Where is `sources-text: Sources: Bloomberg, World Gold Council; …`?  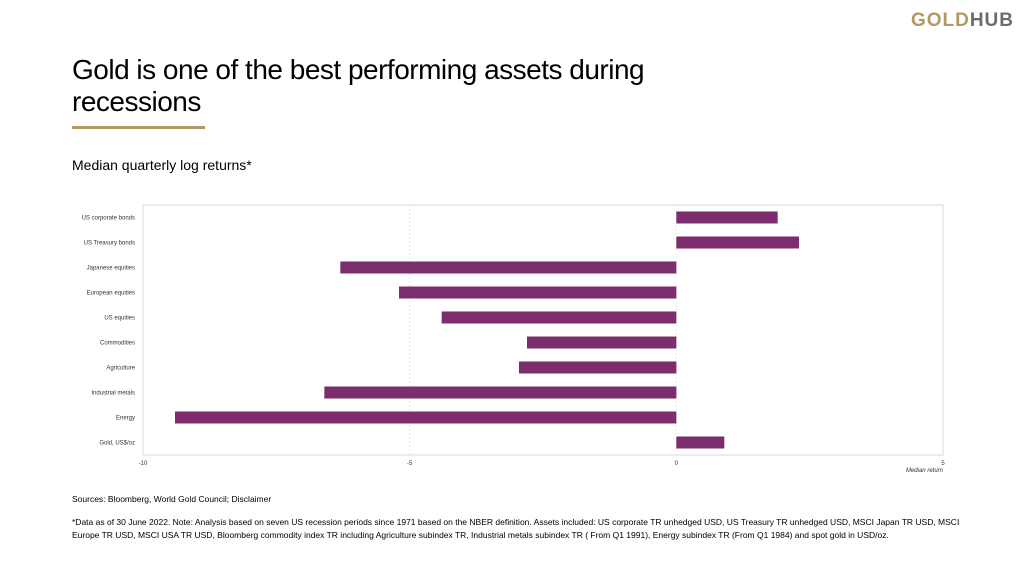 sources-text: Sources: Bloomberg, World Gold Council; … is located at coordinates (172, 499).